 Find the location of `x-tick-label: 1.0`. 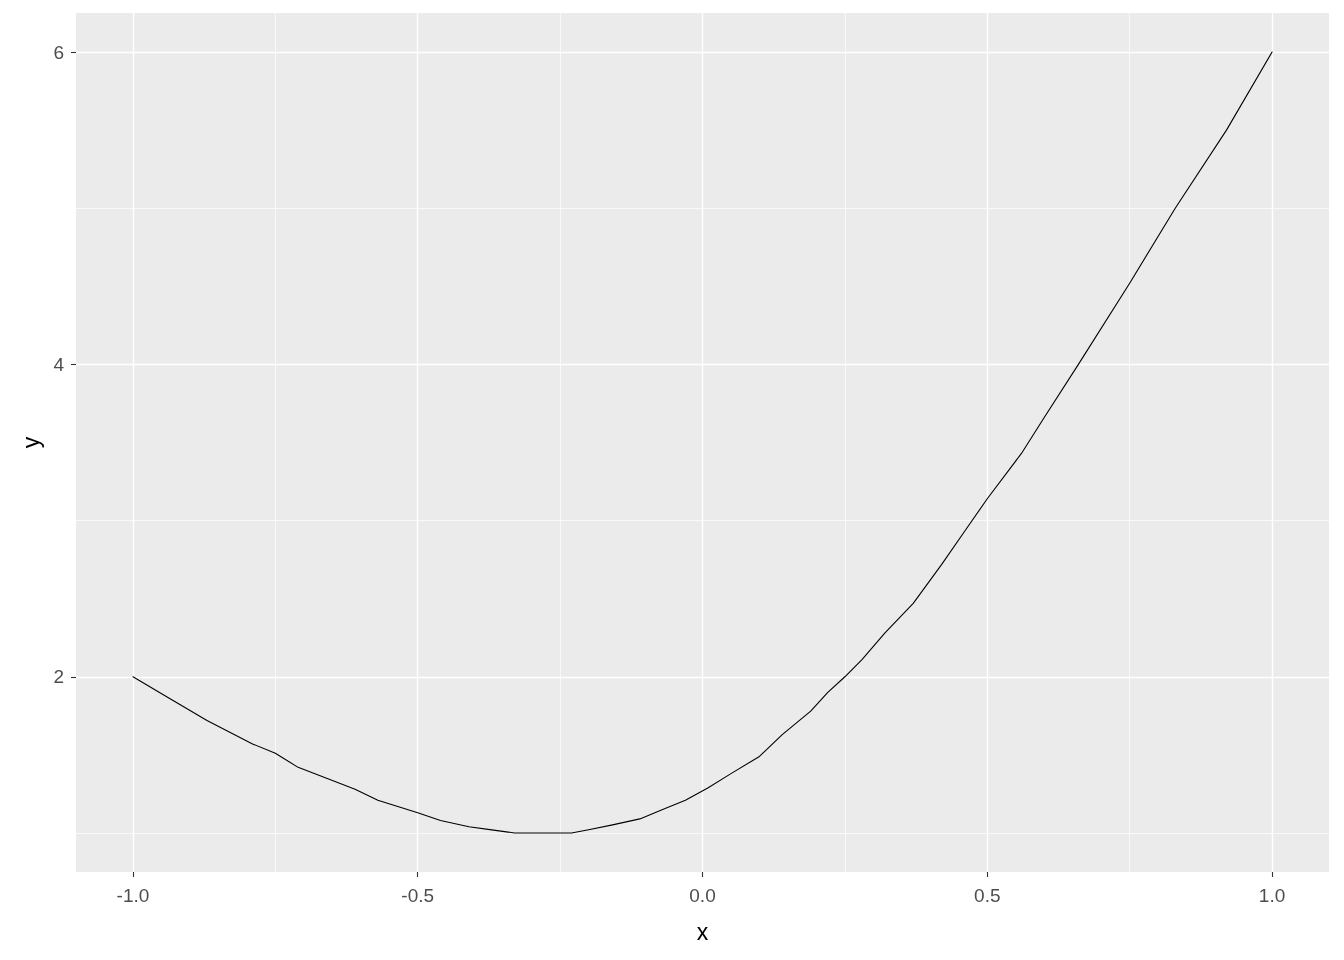

x-tick-label: 1.0 is located at coordinates (1272, 895).